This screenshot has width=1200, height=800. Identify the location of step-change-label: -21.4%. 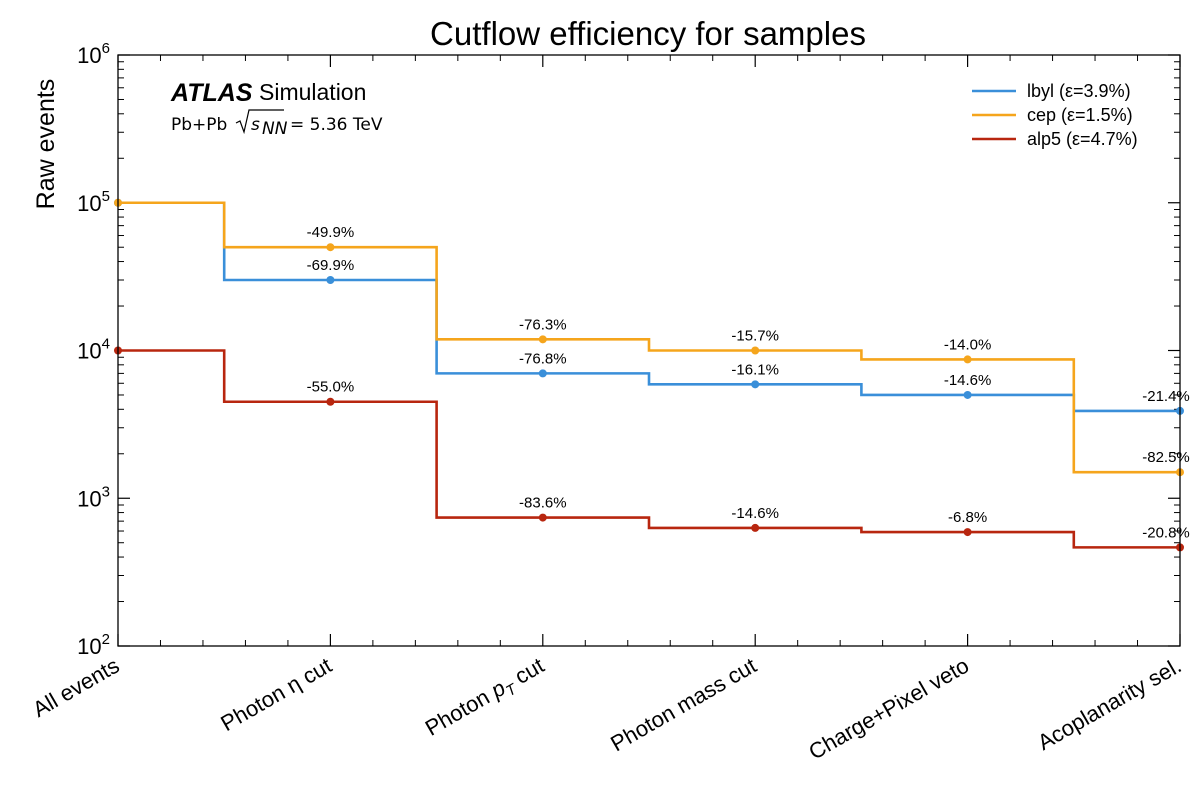
(1166, 396).